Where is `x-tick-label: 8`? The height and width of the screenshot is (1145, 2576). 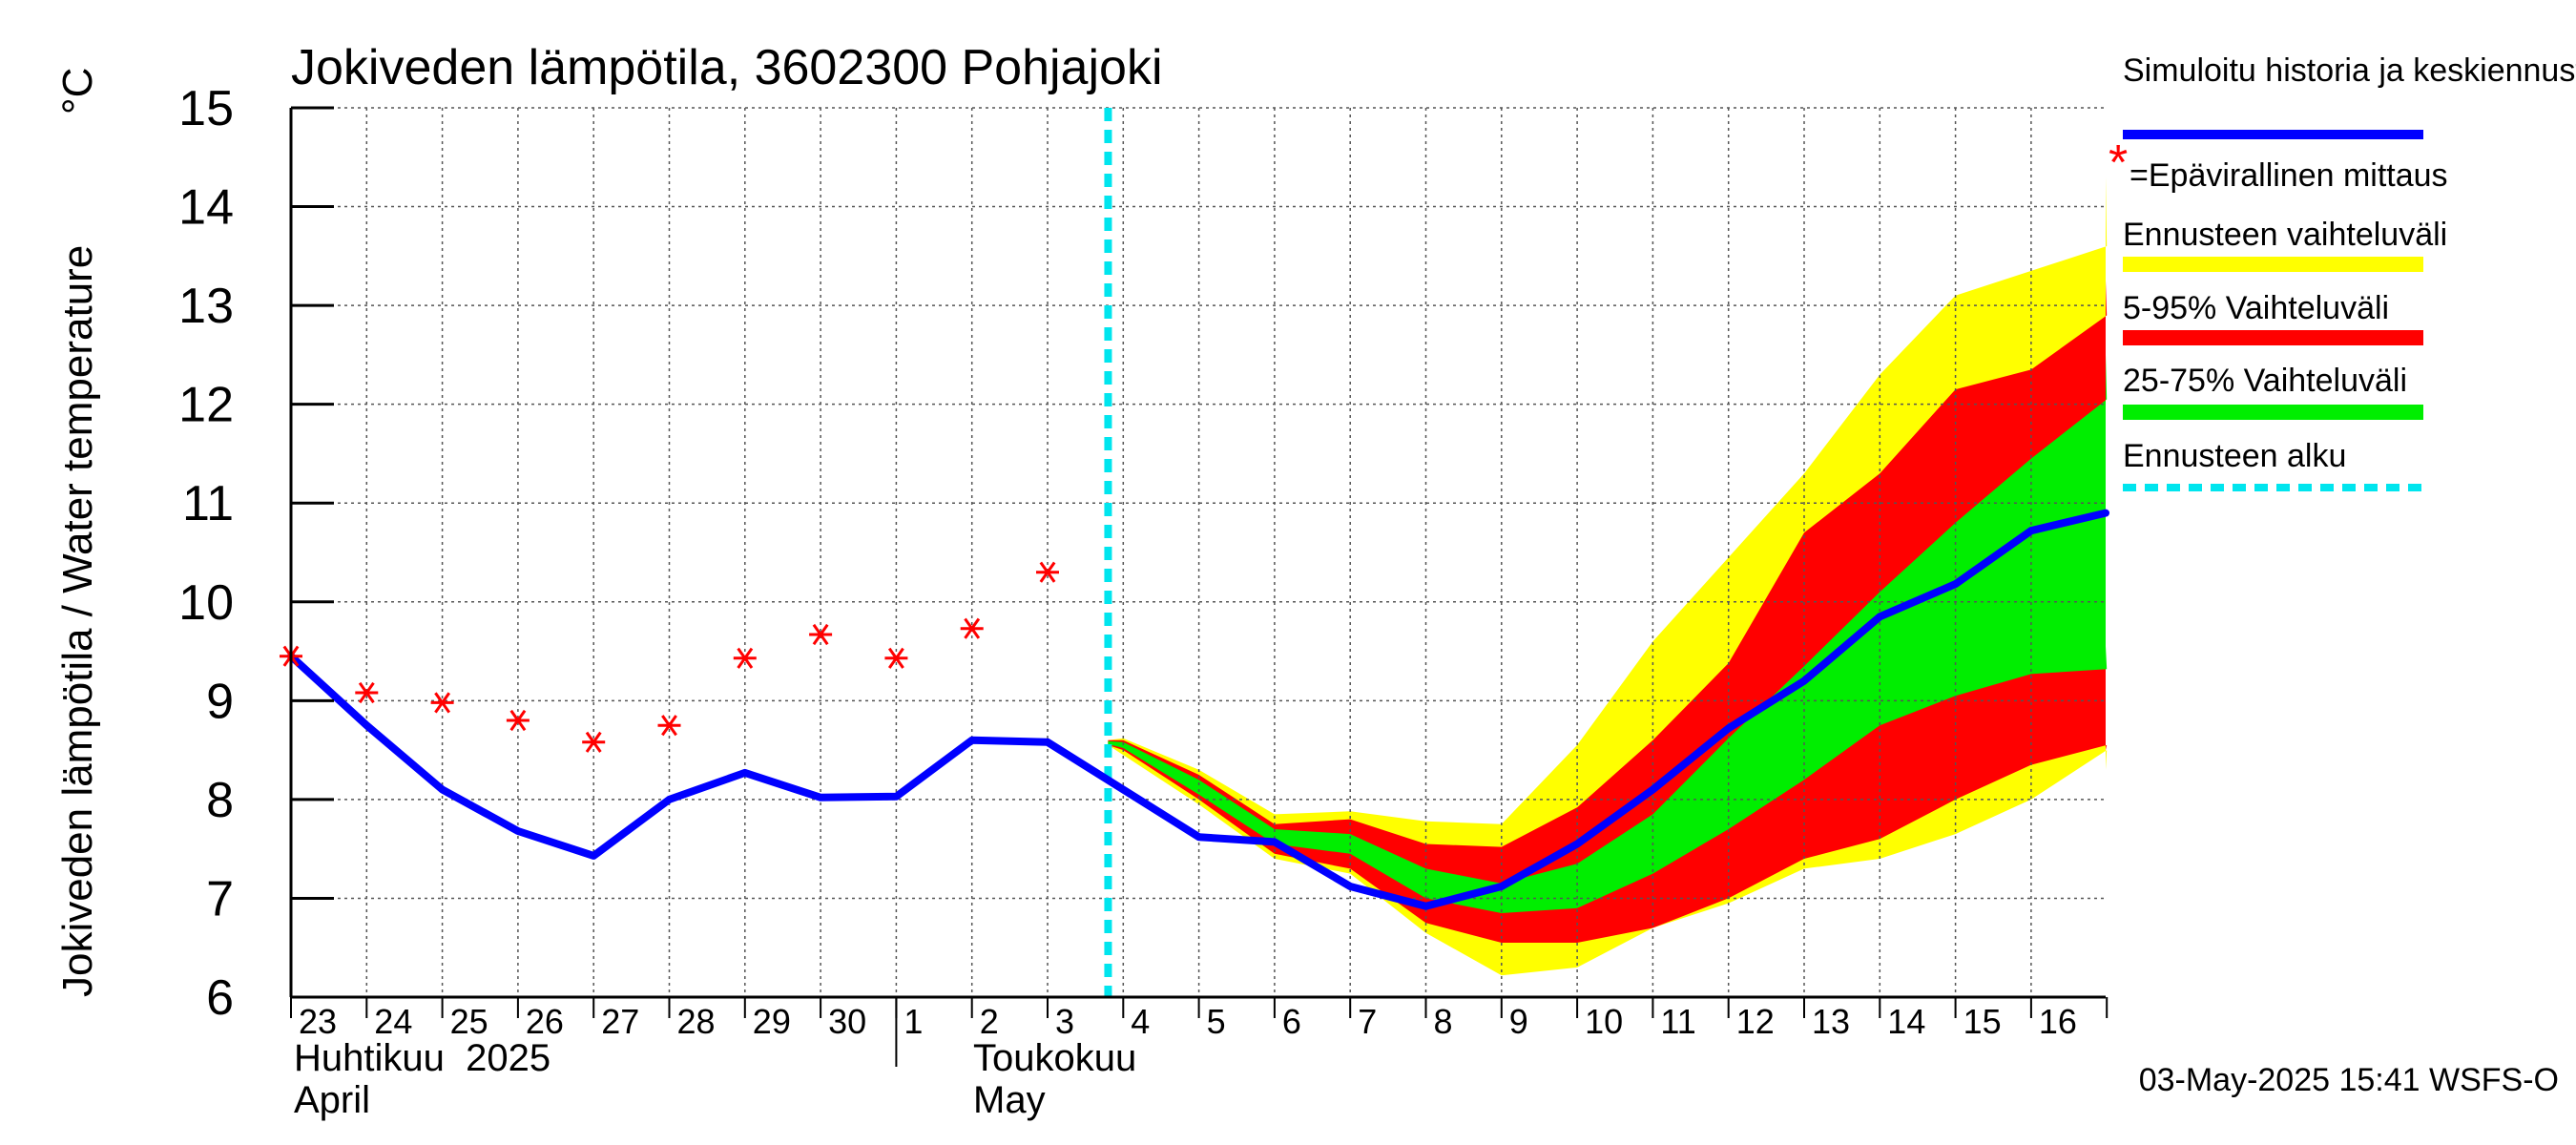
x-tick-label: 8 is located at coordinates (1443, 1022).